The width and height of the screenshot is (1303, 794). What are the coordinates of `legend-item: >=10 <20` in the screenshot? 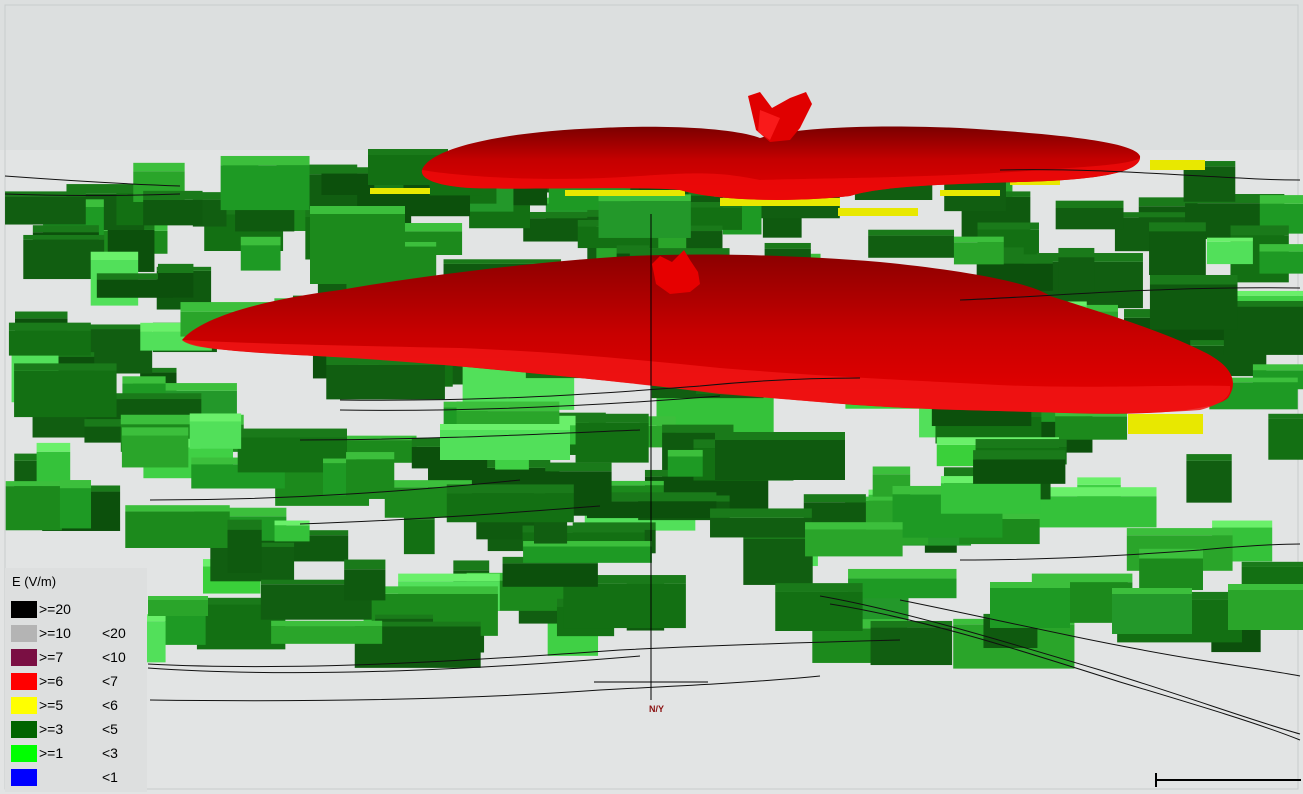 It's located at (79, 634).